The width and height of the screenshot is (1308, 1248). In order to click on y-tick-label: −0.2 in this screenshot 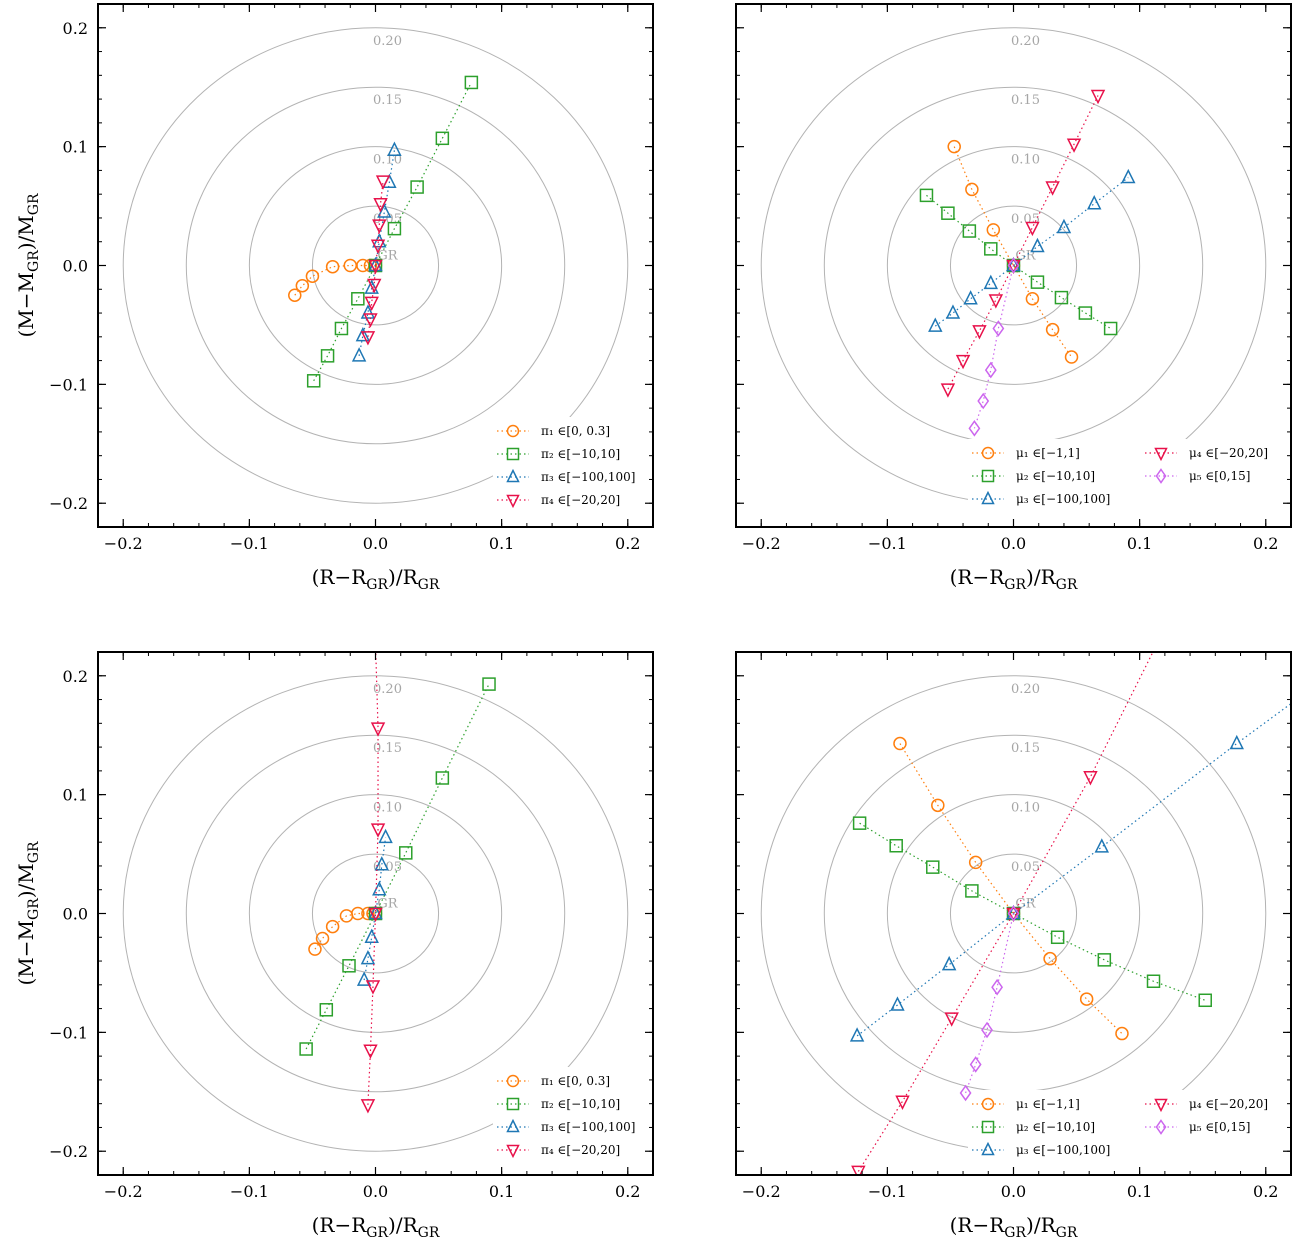, I will do `click(68, 503)`.